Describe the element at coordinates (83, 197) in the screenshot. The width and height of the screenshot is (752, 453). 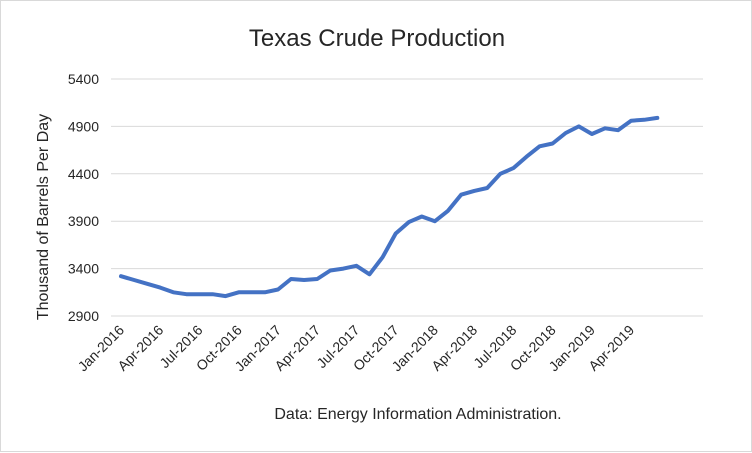
I see `y-axis-ticks: 2900 3400 3900 4400 4900 5400` at that location.